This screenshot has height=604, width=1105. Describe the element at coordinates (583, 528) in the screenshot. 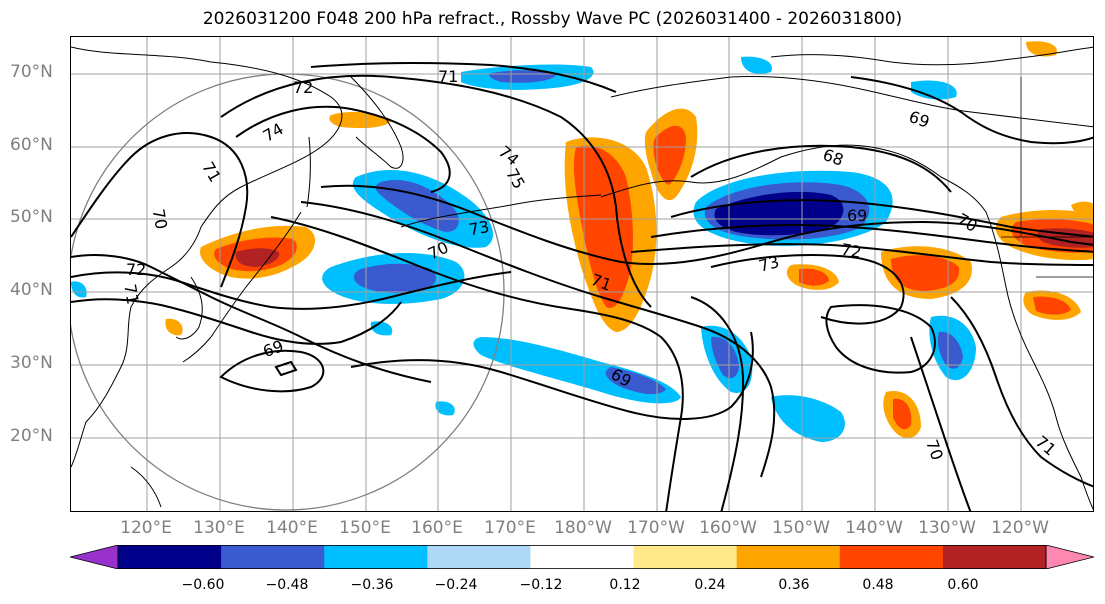

I see `lon-label-180w: 180°W` at that location.